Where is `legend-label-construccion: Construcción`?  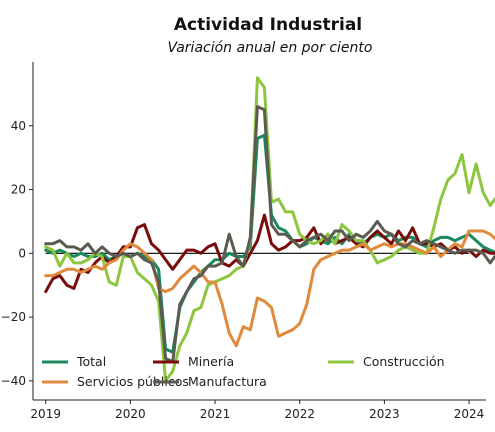
legend-label-construccion: Construcción is located at coordinates (404, 361).